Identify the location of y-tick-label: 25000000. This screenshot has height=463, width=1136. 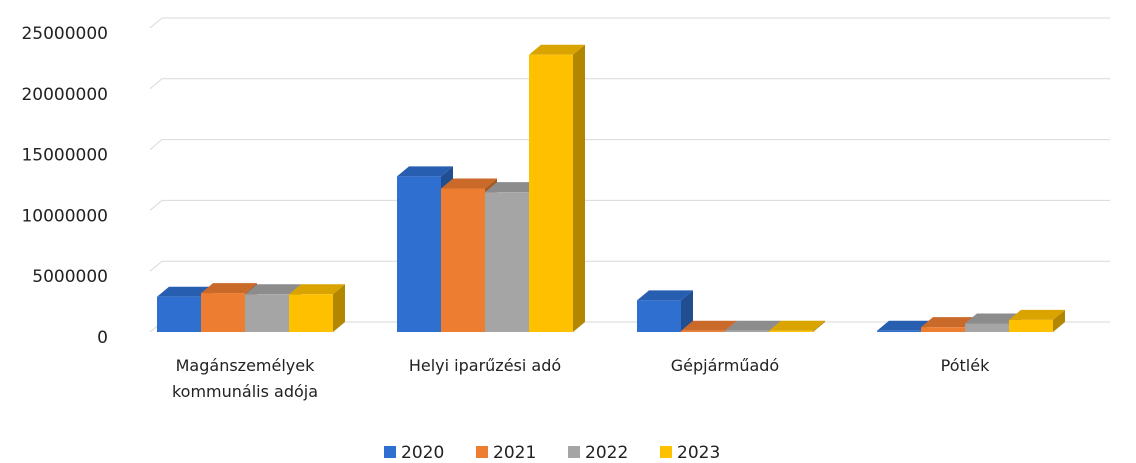
(64, 34).